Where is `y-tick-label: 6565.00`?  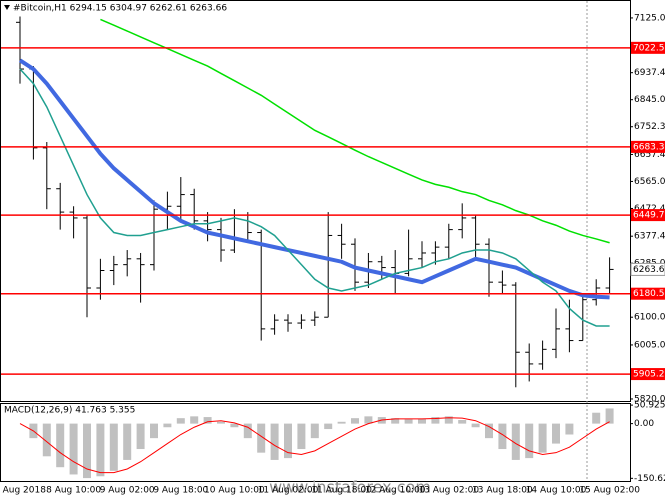
y-tick-label: 6565.00 is located at coordinates (649, 182).